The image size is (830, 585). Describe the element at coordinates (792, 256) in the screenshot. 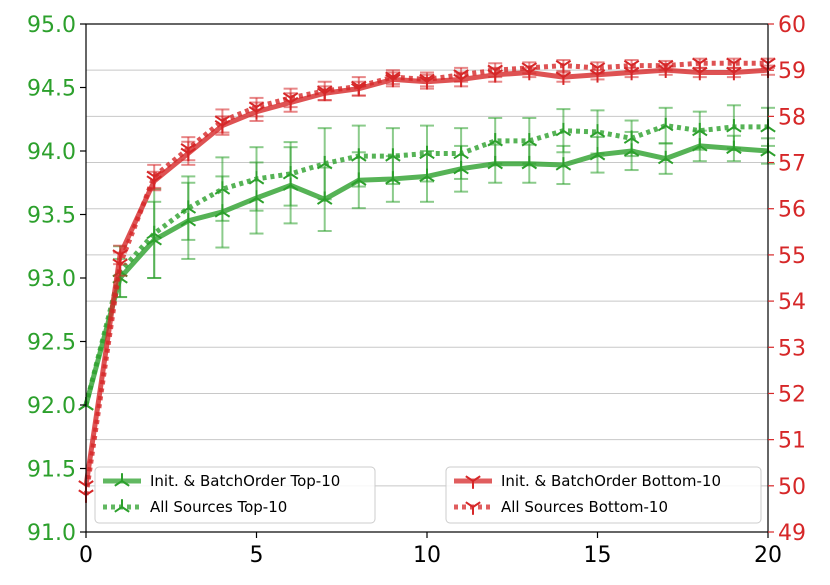

I see `y-right-tick-label-55: 55` at that location.